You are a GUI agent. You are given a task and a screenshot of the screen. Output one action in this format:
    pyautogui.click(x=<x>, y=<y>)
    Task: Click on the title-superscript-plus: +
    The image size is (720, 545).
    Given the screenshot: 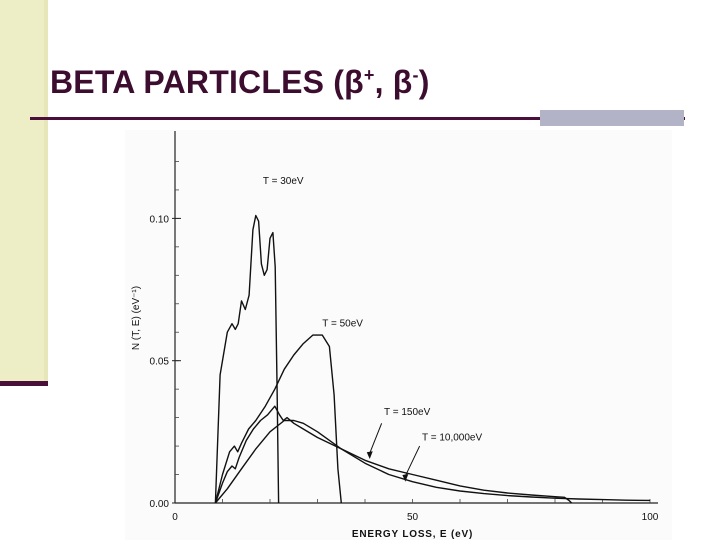 What is the action you would take?
    pyautogui.click(x=369, y=75)
    